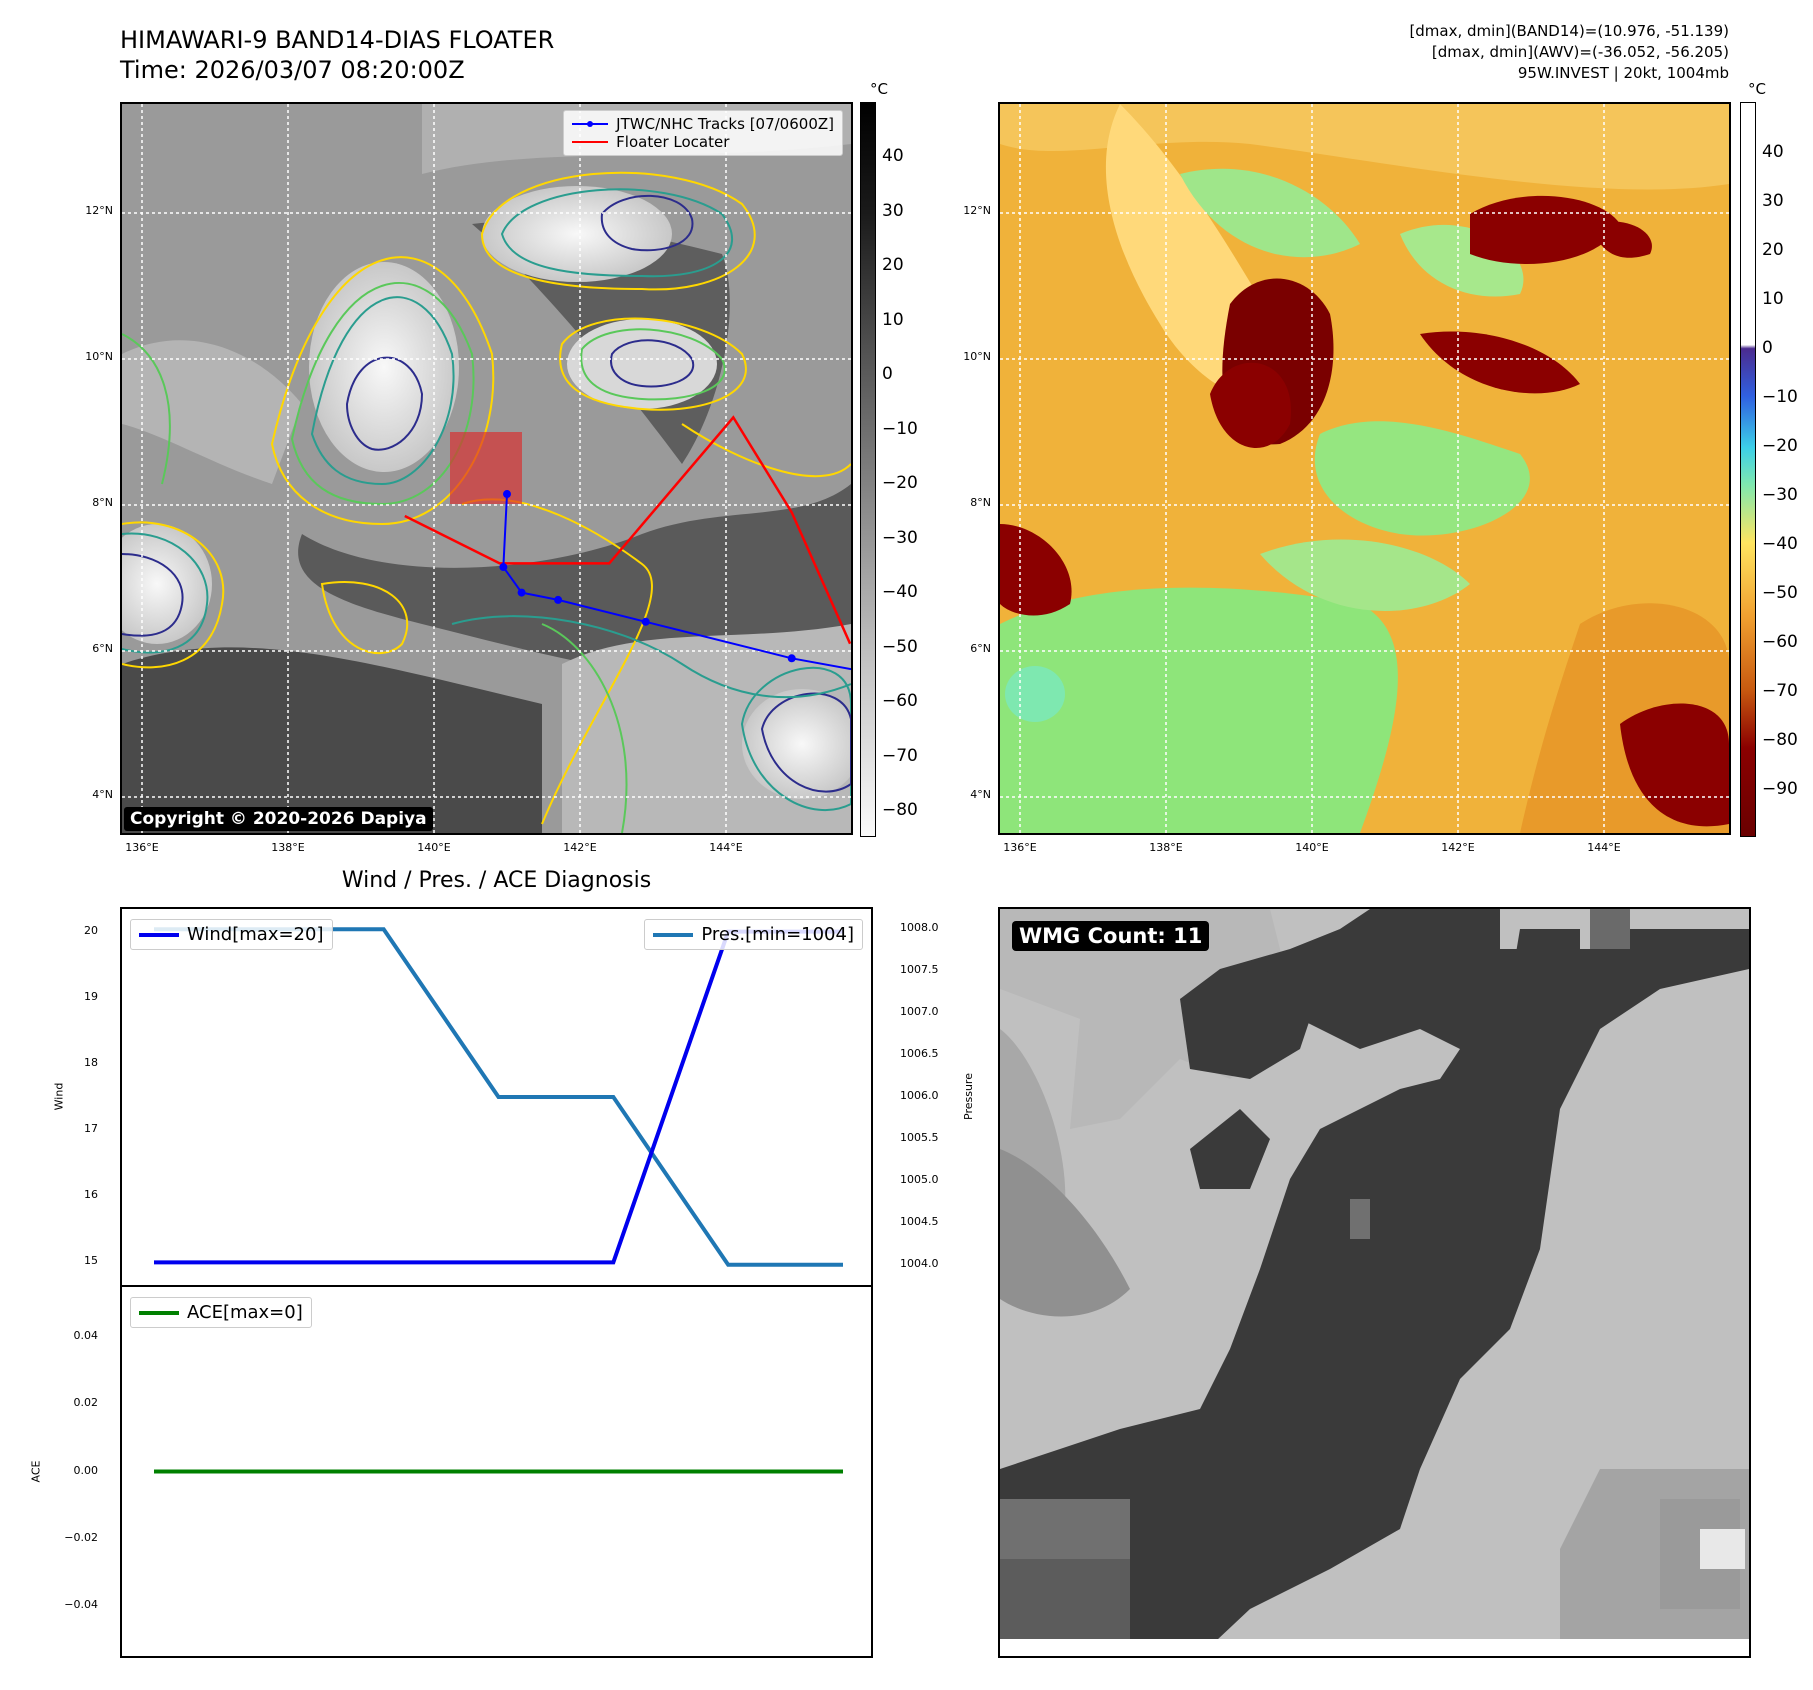  I want to click on ir-colorbar, so click(868, 469).